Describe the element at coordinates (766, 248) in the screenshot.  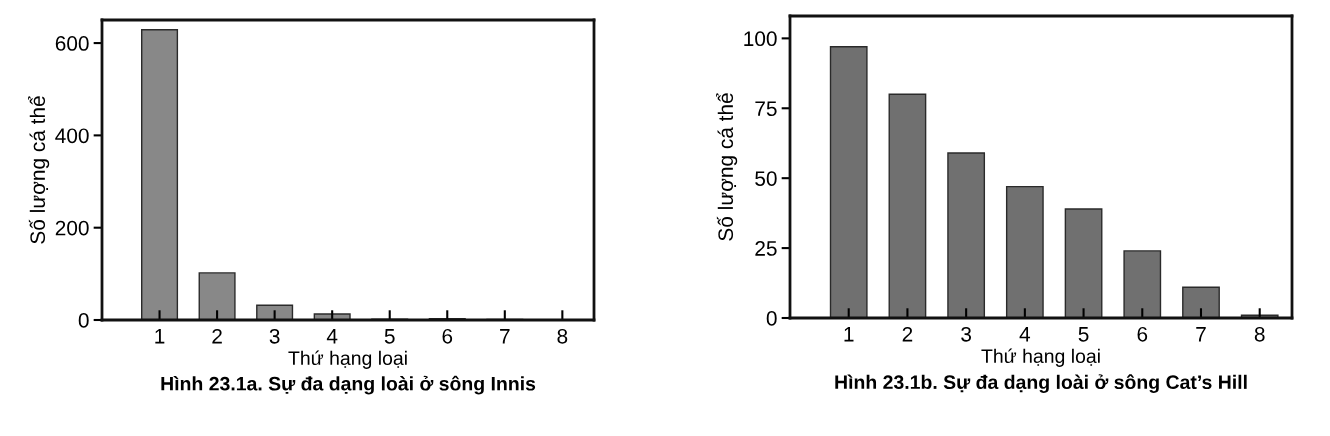
I see `y-tick-label: 25` at that location.